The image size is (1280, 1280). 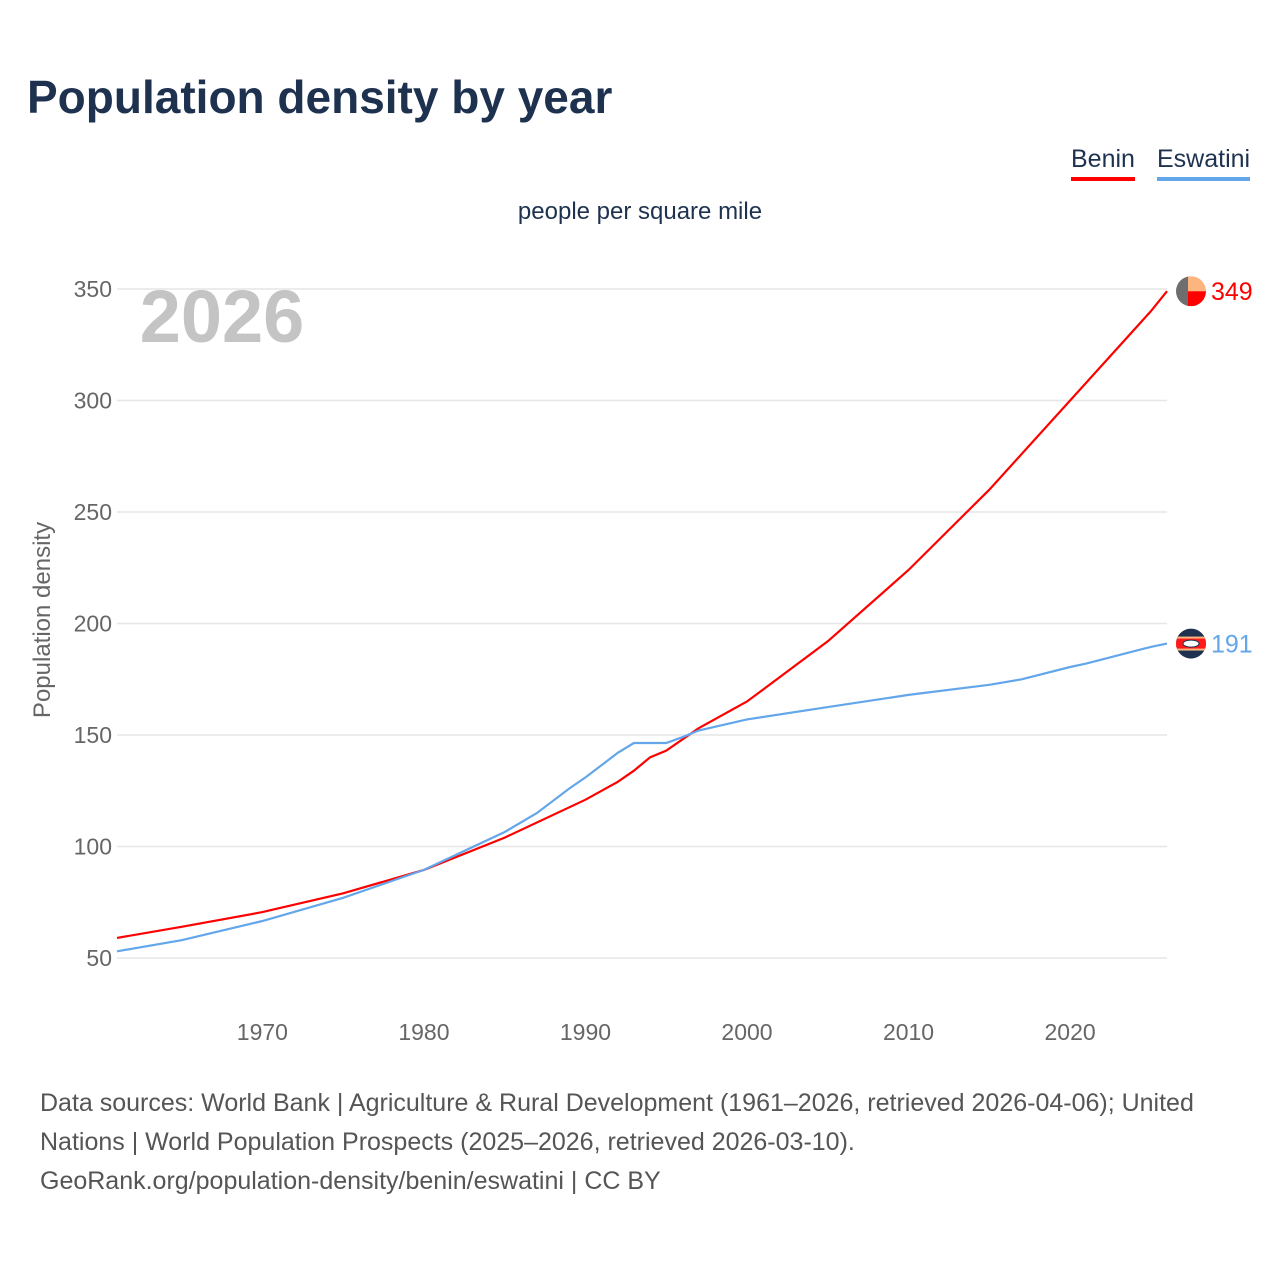 What do you see at coordinates (93, 401) in the screenshot?
I see `y-tick-label: 300` at bounding box center [93, 401].